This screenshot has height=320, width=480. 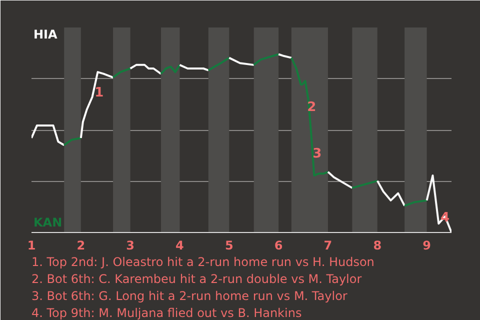 I want to click on x-tick-label: 8, so click(x=377, y=245).